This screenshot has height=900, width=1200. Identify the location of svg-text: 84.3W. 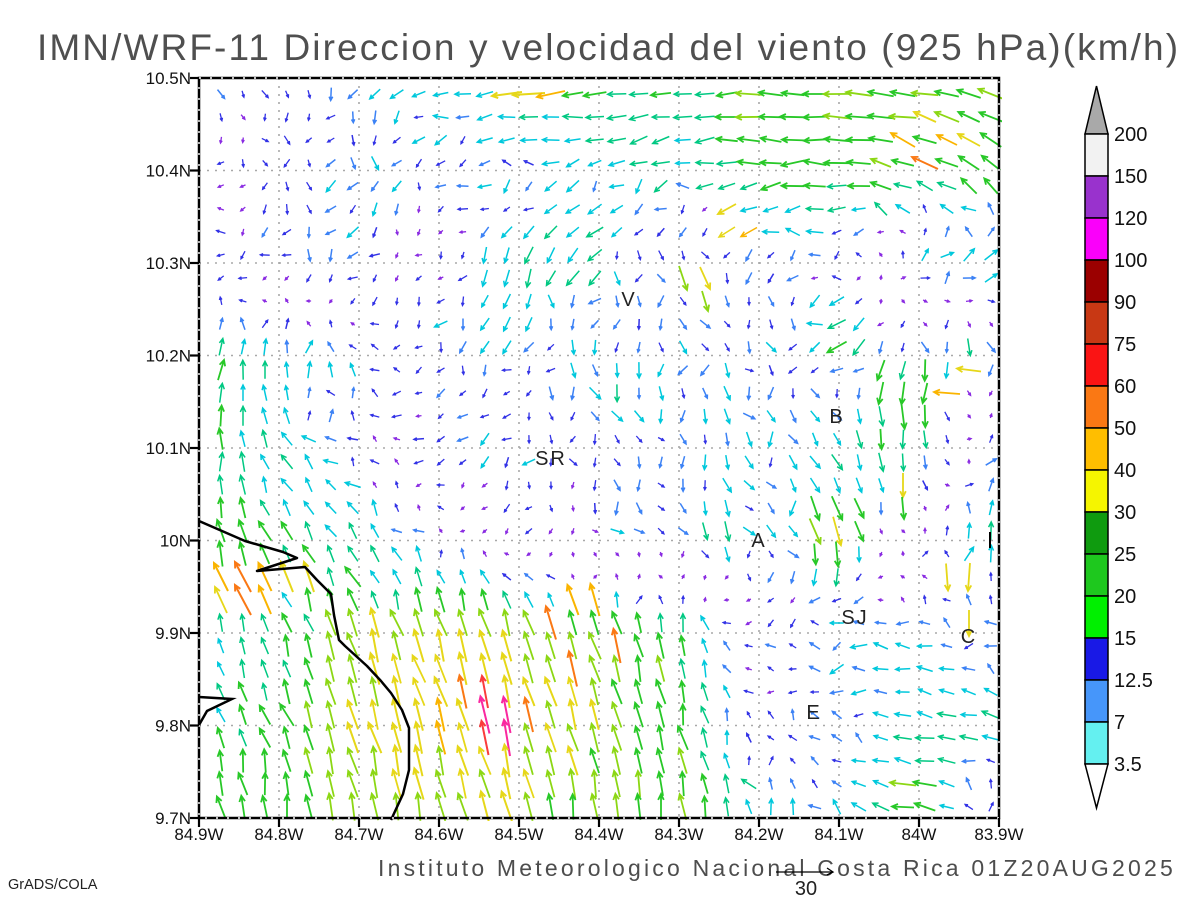
(678, 834).